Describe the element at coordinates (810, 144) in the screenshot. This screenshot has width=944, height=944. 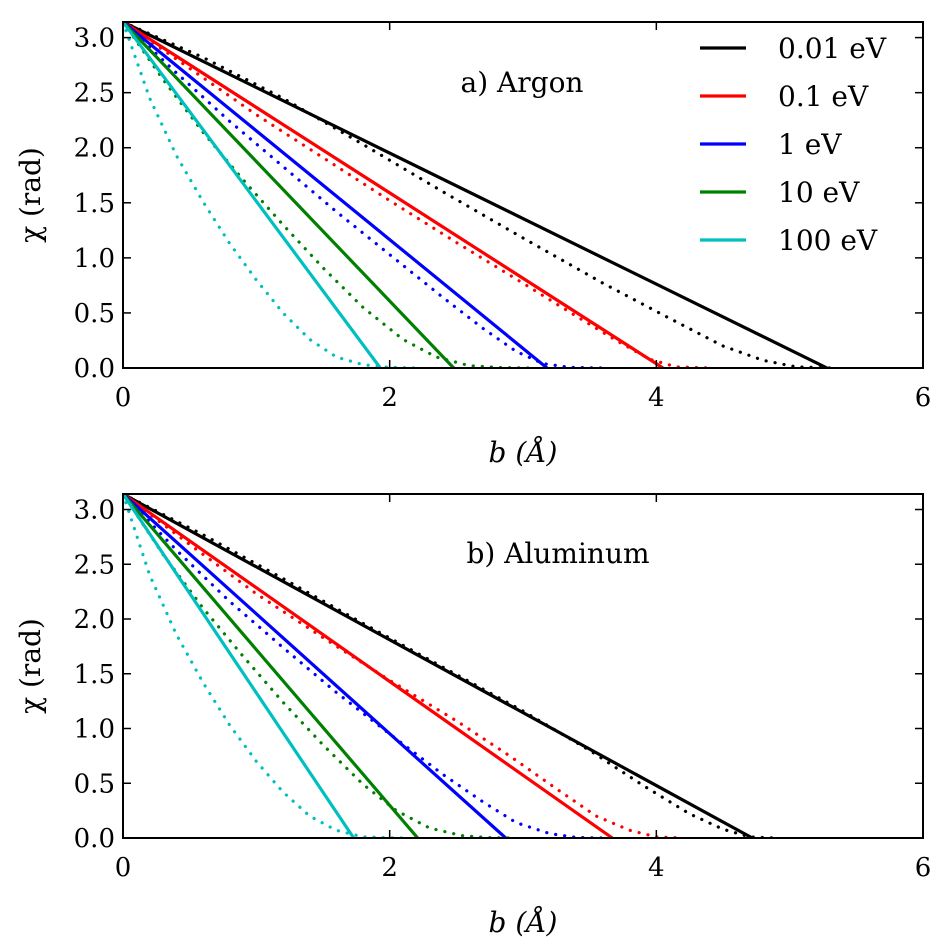
I see `legend-label: 1 eV` at that location.